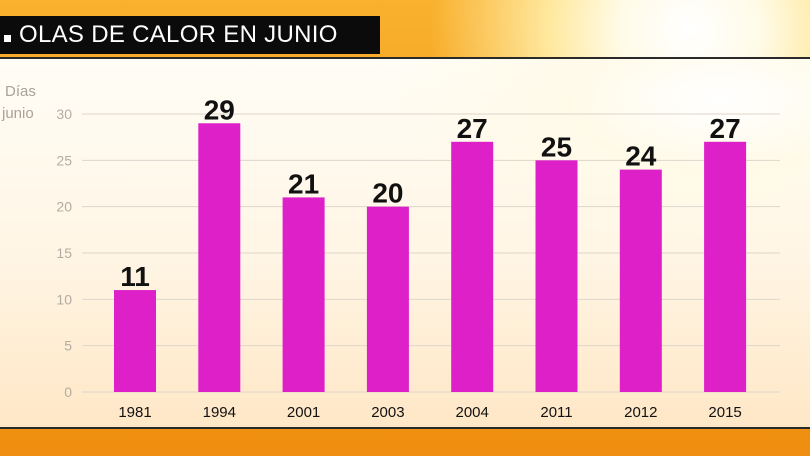  What do you see at coordinates (219, 258) in the screenshot?
I see `bar-1994` at bounding box center [219, 258].